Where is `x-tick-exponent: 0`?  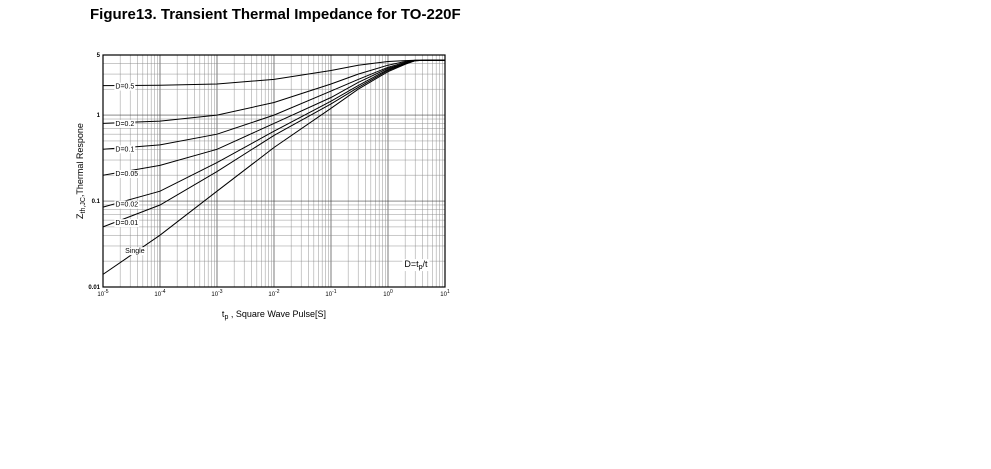 x-tick-exponent: 0 is located at coordinates (391, 292).